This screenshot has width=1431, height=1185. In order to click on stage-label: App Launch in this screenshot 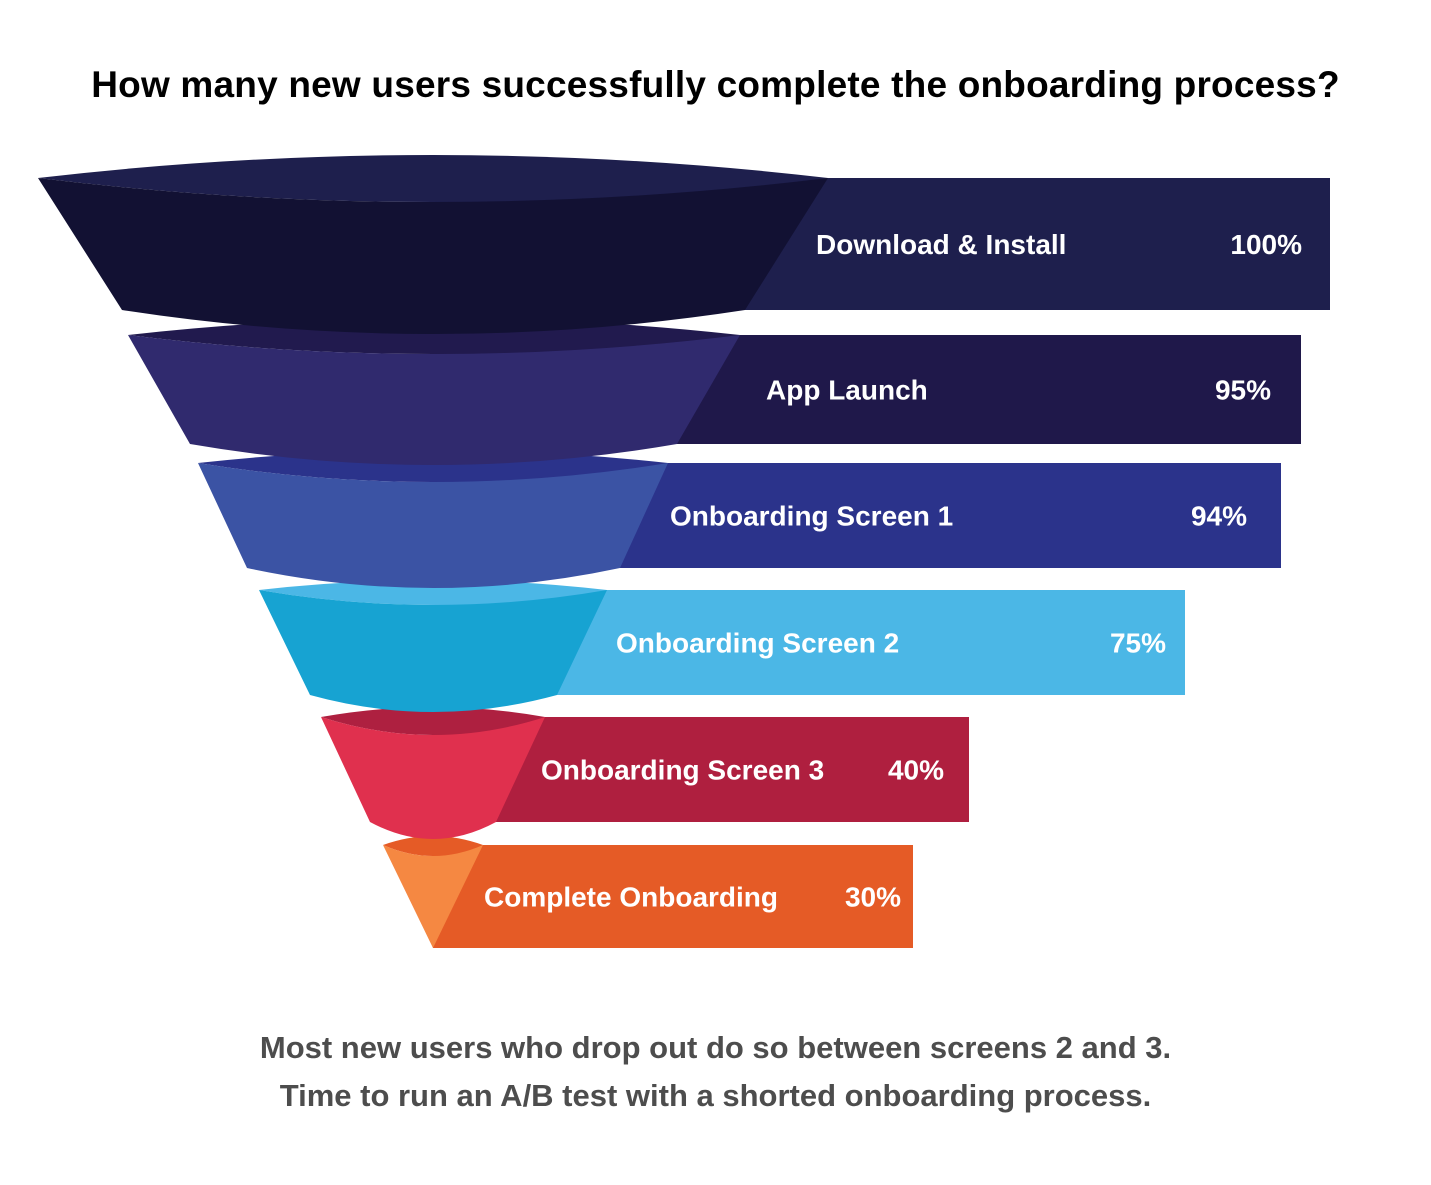, I will do `click(847, 390)`.